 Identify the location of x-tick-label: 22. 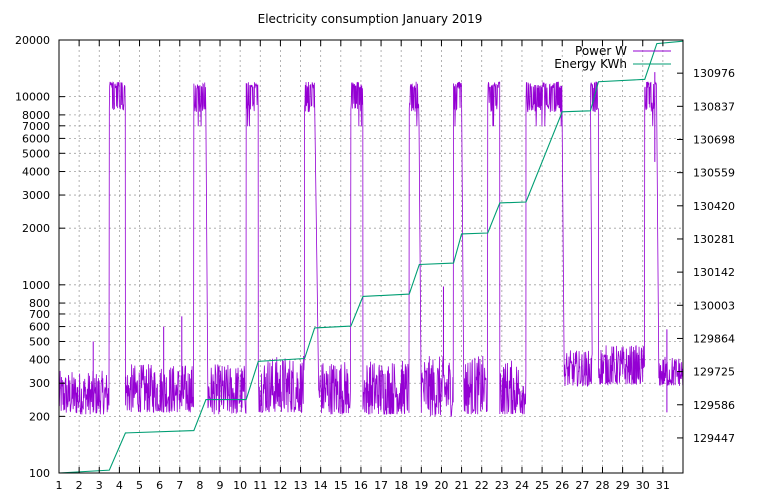
(482, 485).